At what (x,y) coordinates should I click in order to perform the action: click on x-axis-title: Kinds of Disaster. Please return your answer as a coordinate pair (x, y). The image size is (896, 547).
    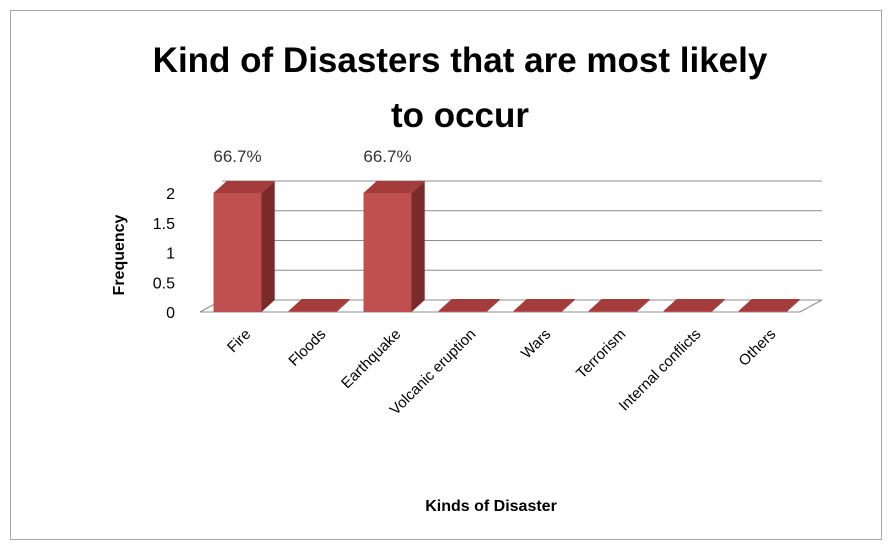
    Looking at the image, I should click on (491, 506).